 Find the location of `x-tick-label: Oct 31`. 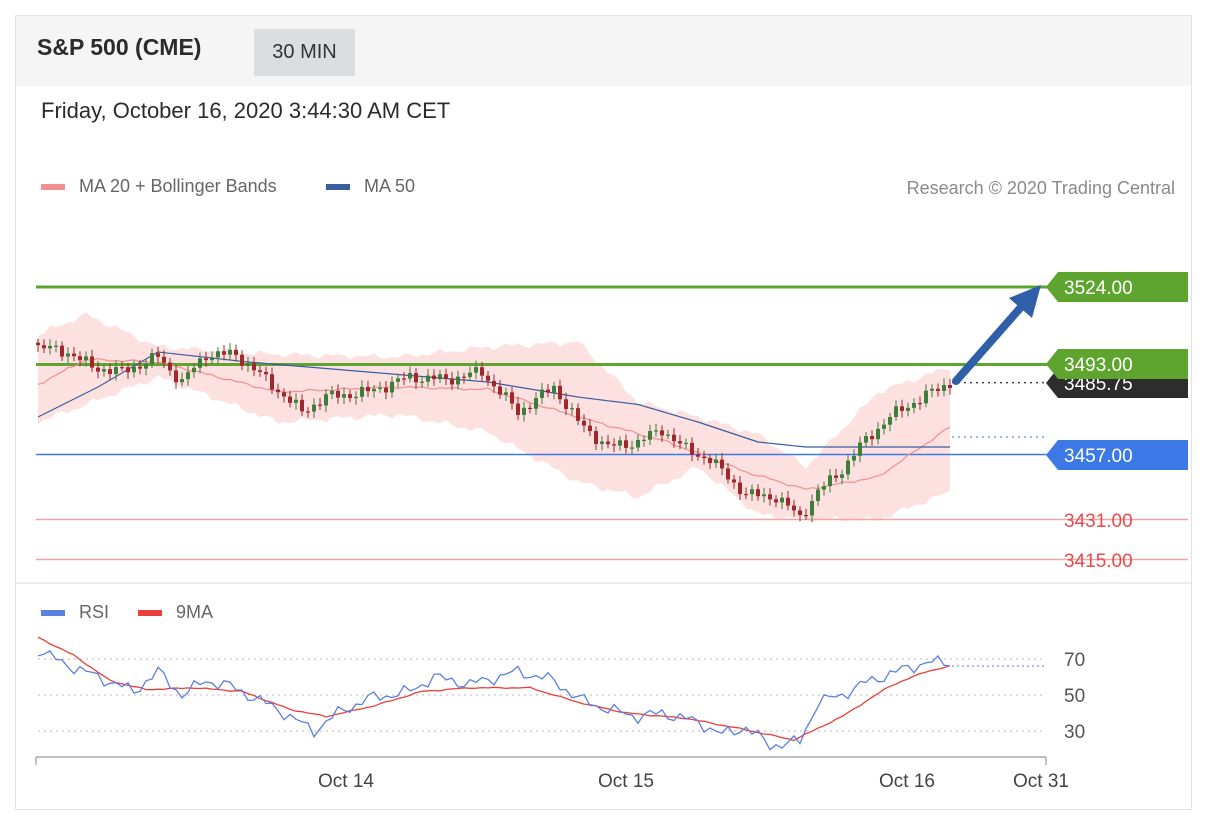

x-tick-label: Oct 31 is located at coordinates (1041, 781).